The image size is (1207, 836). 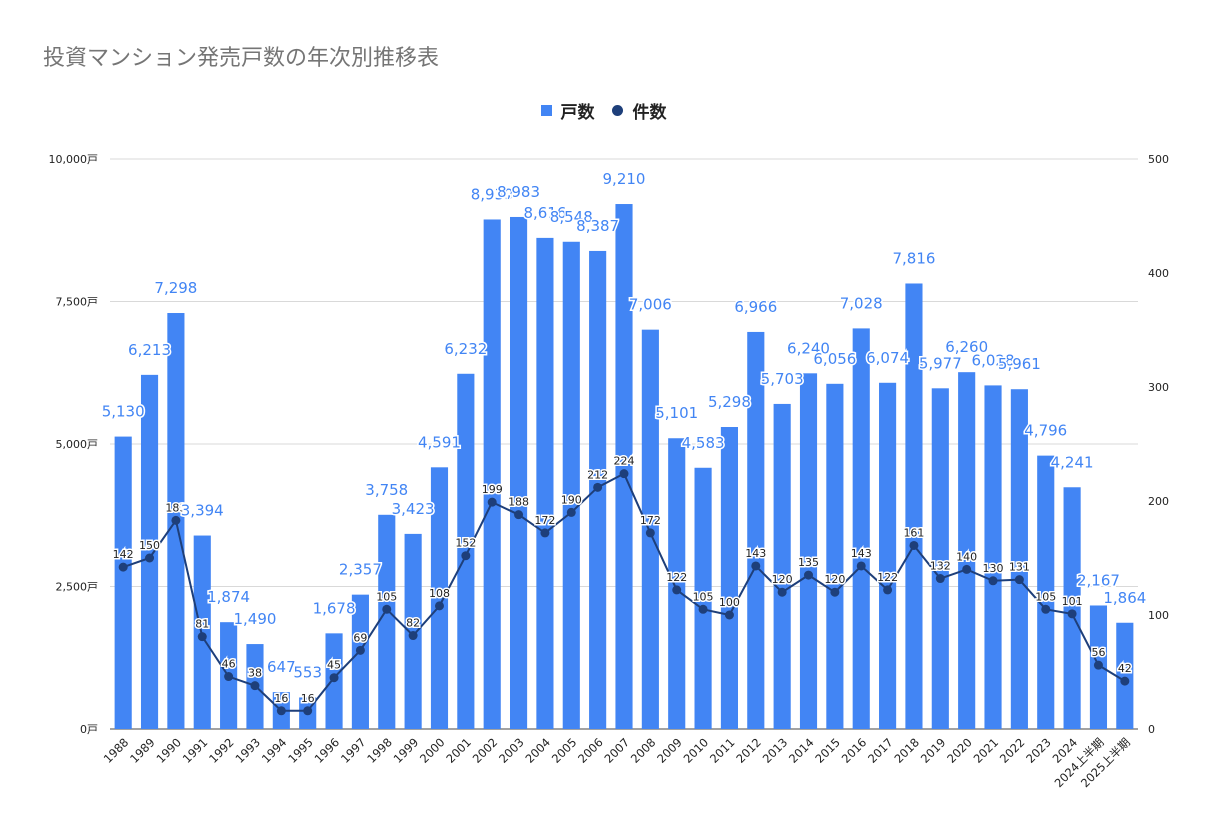 What do you see at coordinates (571, 499) in the screenshot?
I see `line-data-label: 190` at bounding box center [571, 499].